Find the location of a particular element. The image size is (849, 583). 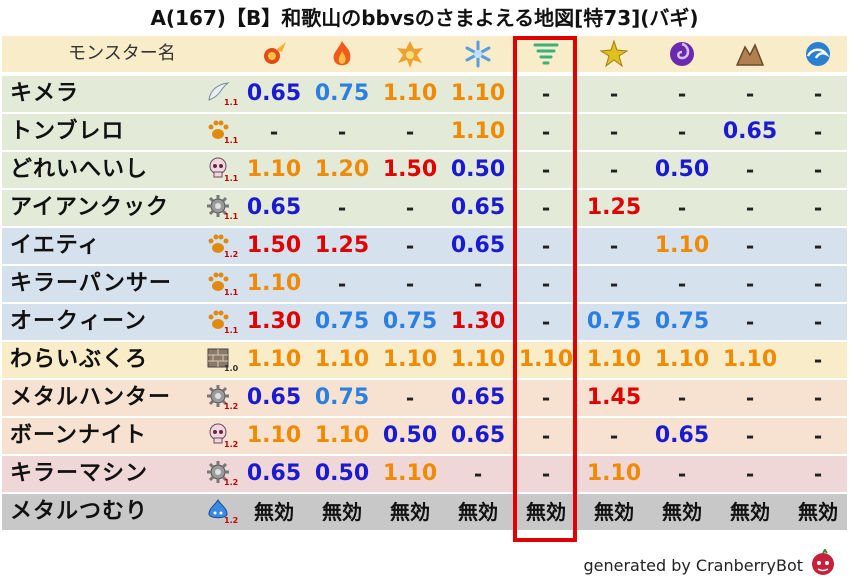

table-row: メタルハンター 1.2 0.65 0.75 - 0.65 - 1.45 - - - is located at coordinates (424, 398).